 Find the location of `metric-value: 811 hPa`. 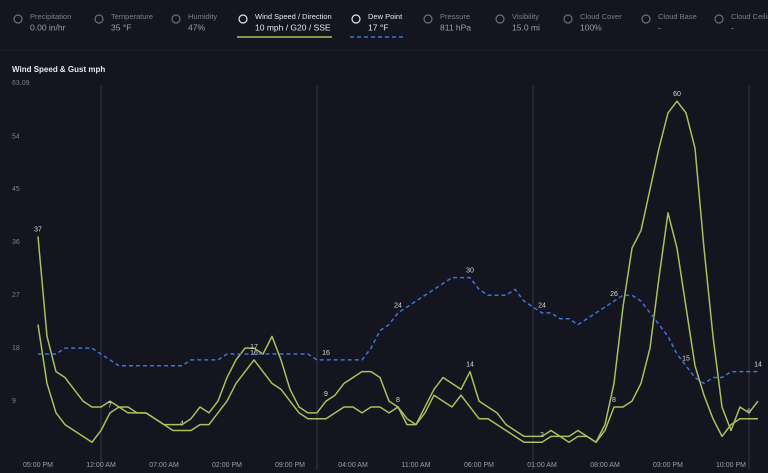

metric-value: 811 hPa is located at coordinates (455, 27).